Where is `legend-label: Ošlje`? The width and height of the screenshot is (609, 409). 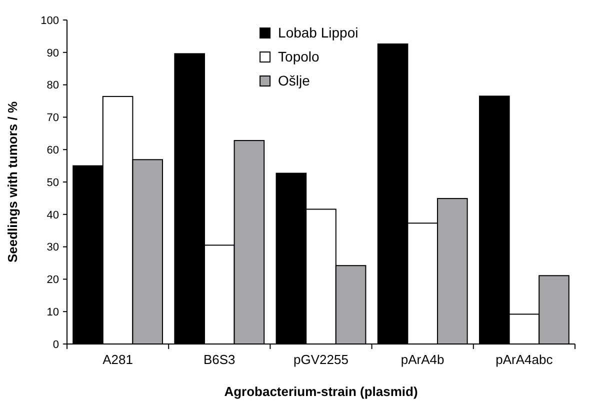
legend-label: Ošlje is located at coordinates (294, 80).